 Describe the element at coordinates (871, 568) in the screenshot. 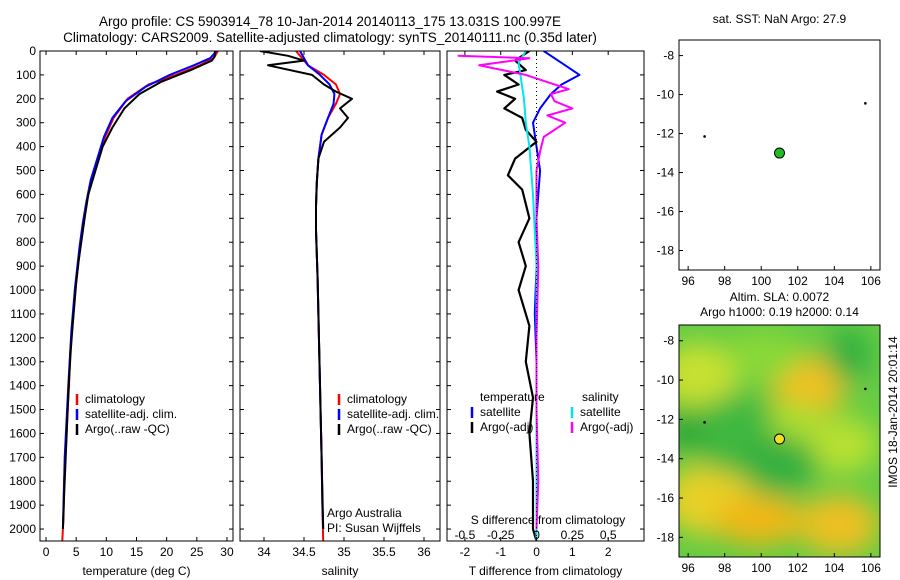

I see `map-x-tick-label: 106` at that location.